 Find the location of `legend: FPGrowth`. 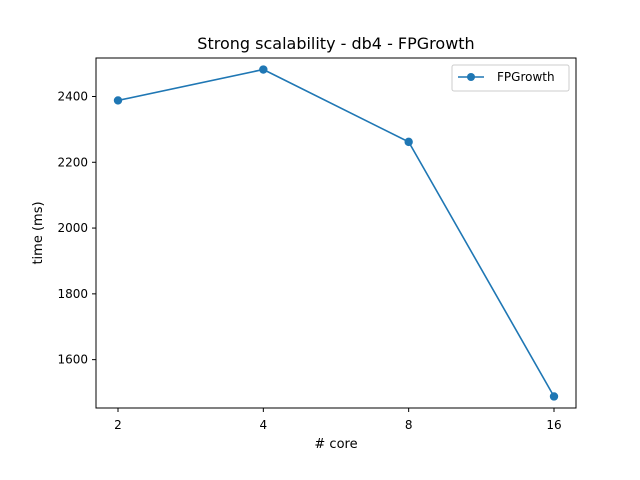

legend: FPGrowth is located at coordinates (510, 78).